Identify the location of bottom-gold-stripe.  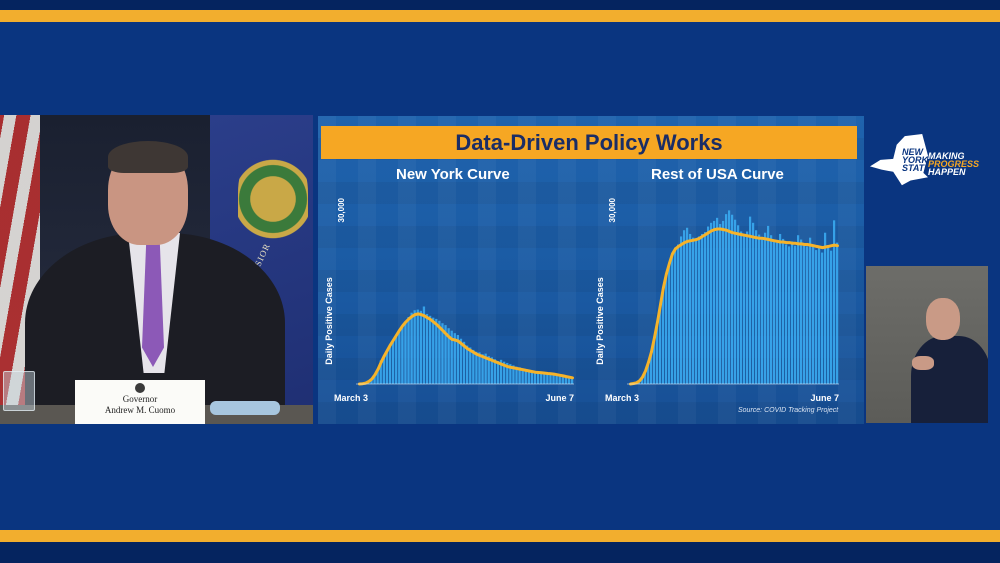
(500, 536).